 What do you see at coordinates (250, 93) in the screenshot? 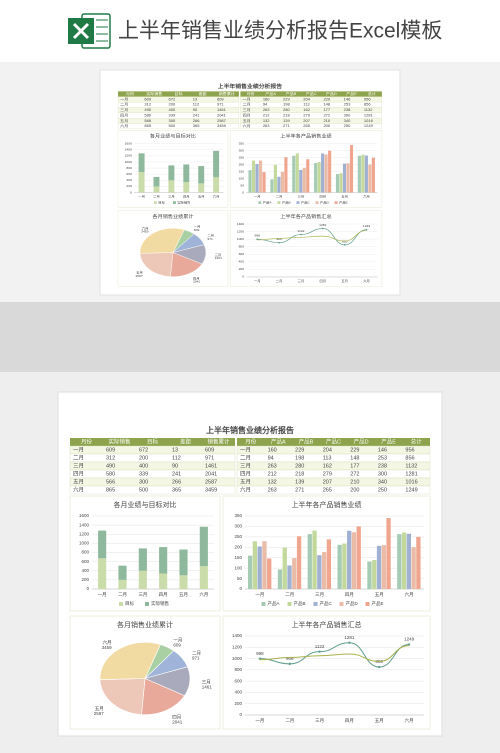
I see `table-header: 月份` at bounding box center [250, 93].